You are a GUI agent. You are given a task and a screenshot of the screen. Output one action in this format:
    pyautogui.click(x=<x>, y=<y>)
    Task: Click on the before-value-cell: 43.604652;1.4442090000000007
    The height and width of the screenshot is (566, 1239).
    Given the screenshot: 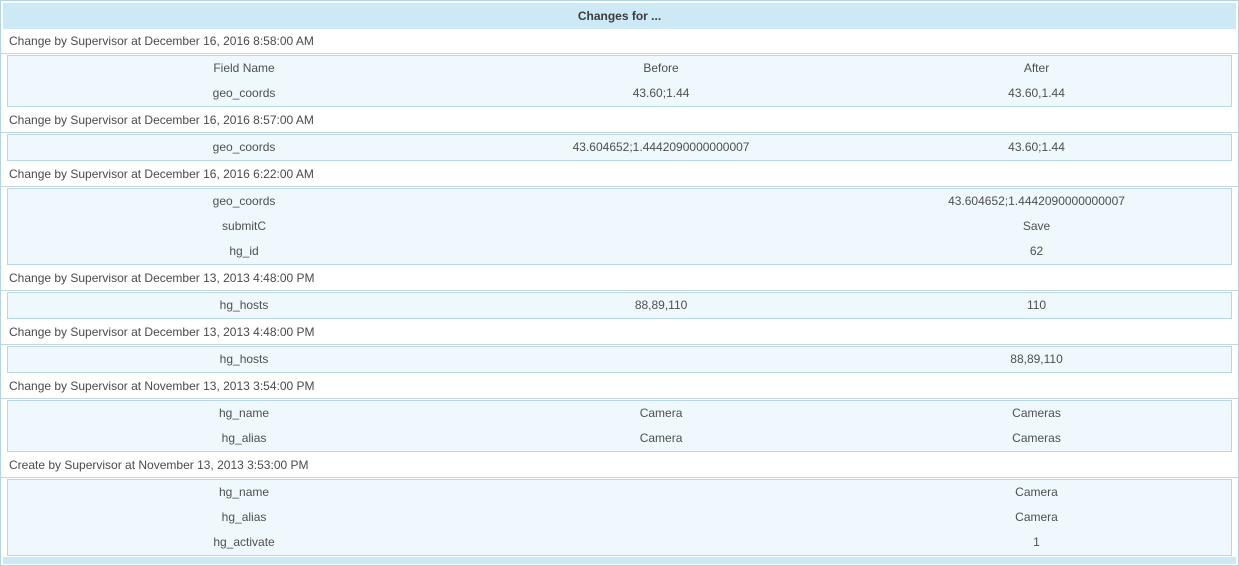 What is the action you would take?
    pyautogui.click(x=661, y=147)
    